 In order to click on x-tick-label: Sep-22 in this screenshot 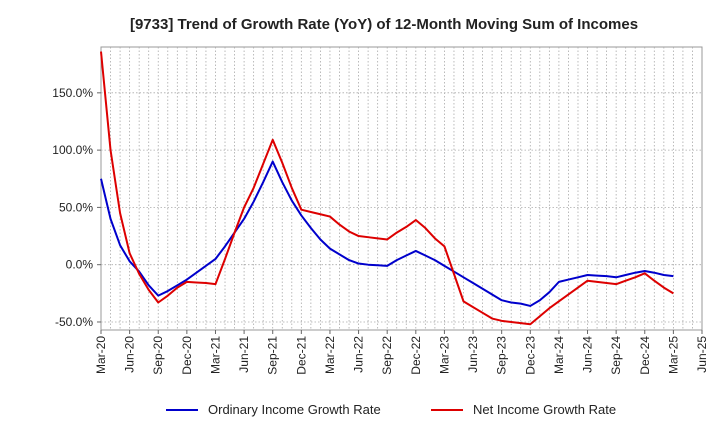, I will do `click(387, 355)`.